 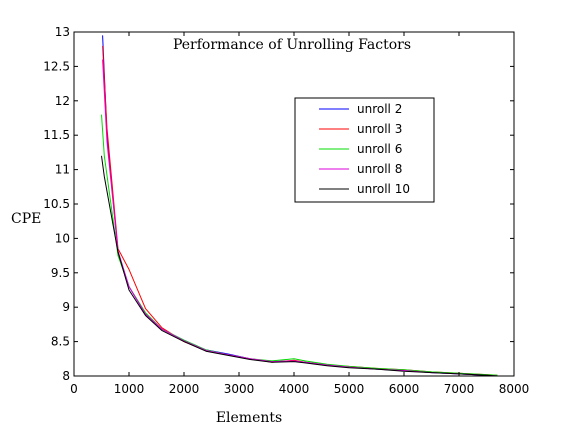 I want to click on legend-label: unroll 8, so click(x=379, y=169).